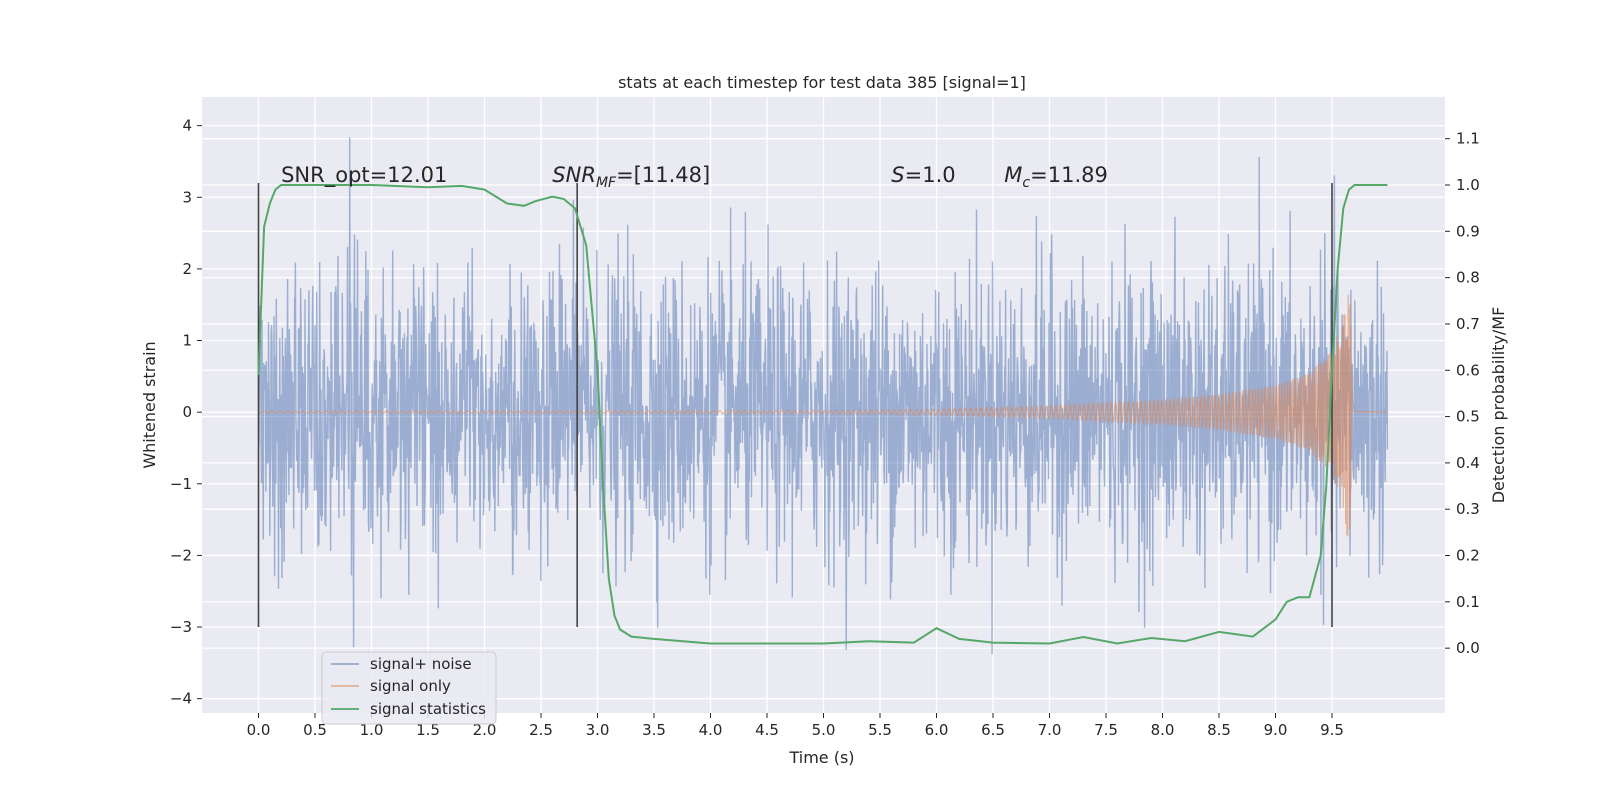 This screenshot has width=1600, height=804. Describe the element at coordinates (824, 730) in the screenshot. I see `x-tick-label: 5.0` at that location.